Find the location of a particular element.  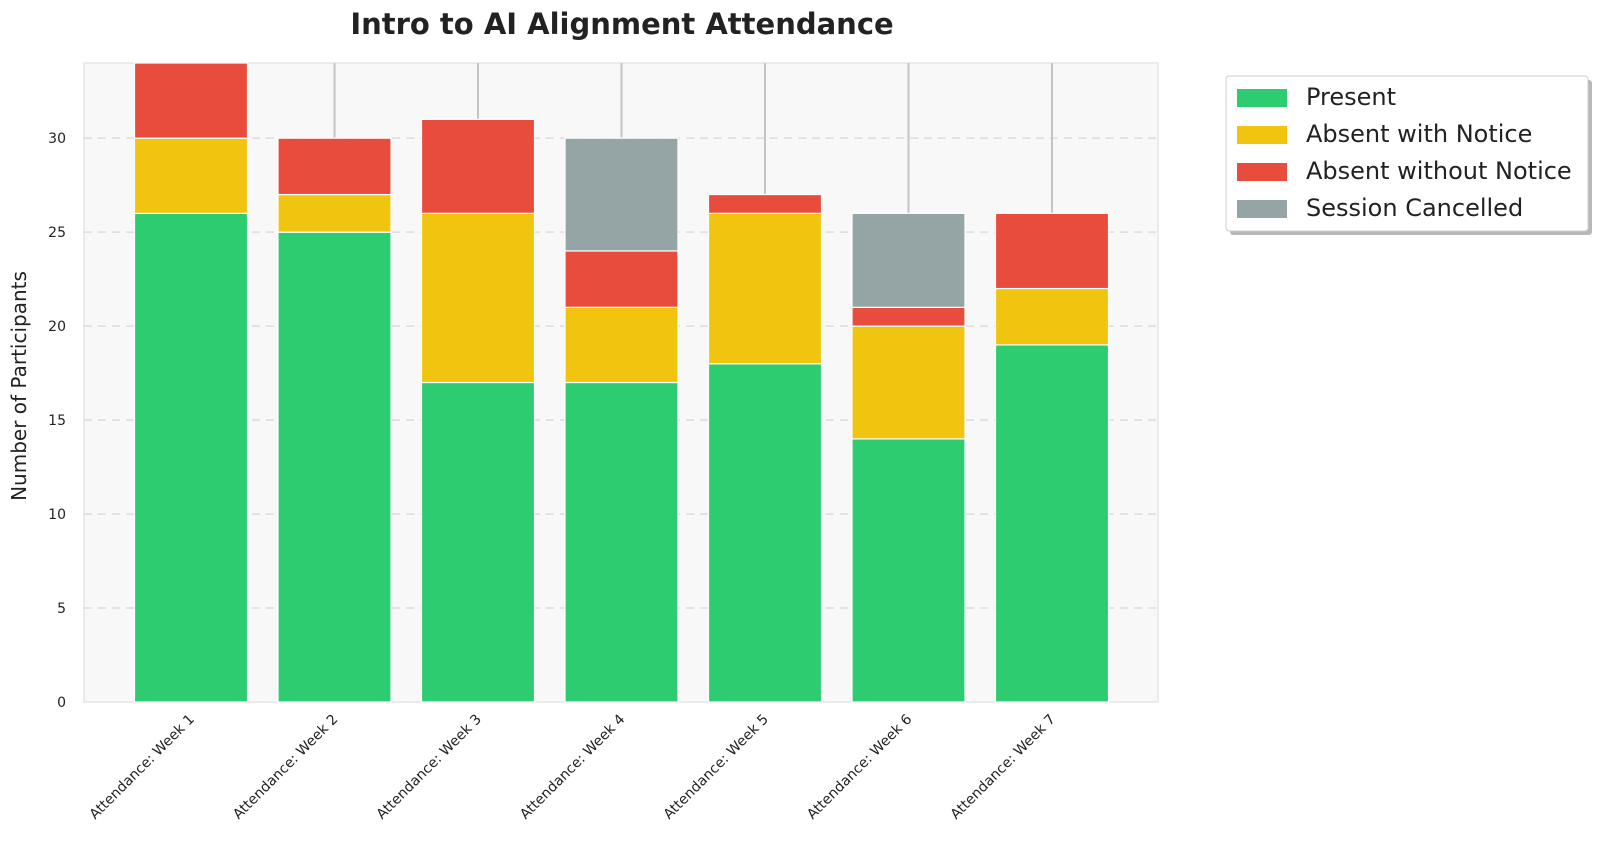

x-tick-label: Attendance: Week 6 is located at coordinates (859, 766).